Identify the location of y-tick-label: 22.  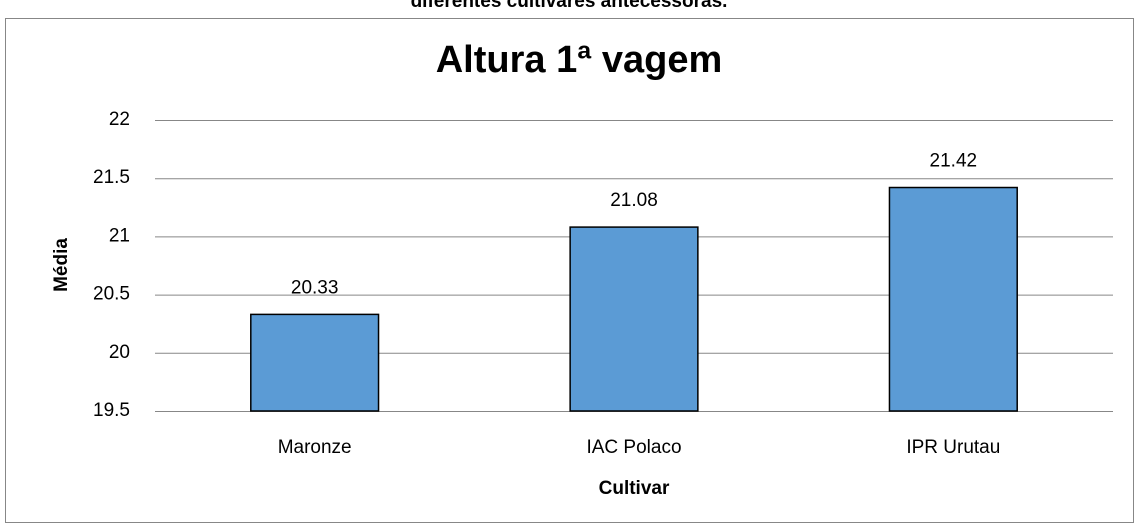
(119, 119).